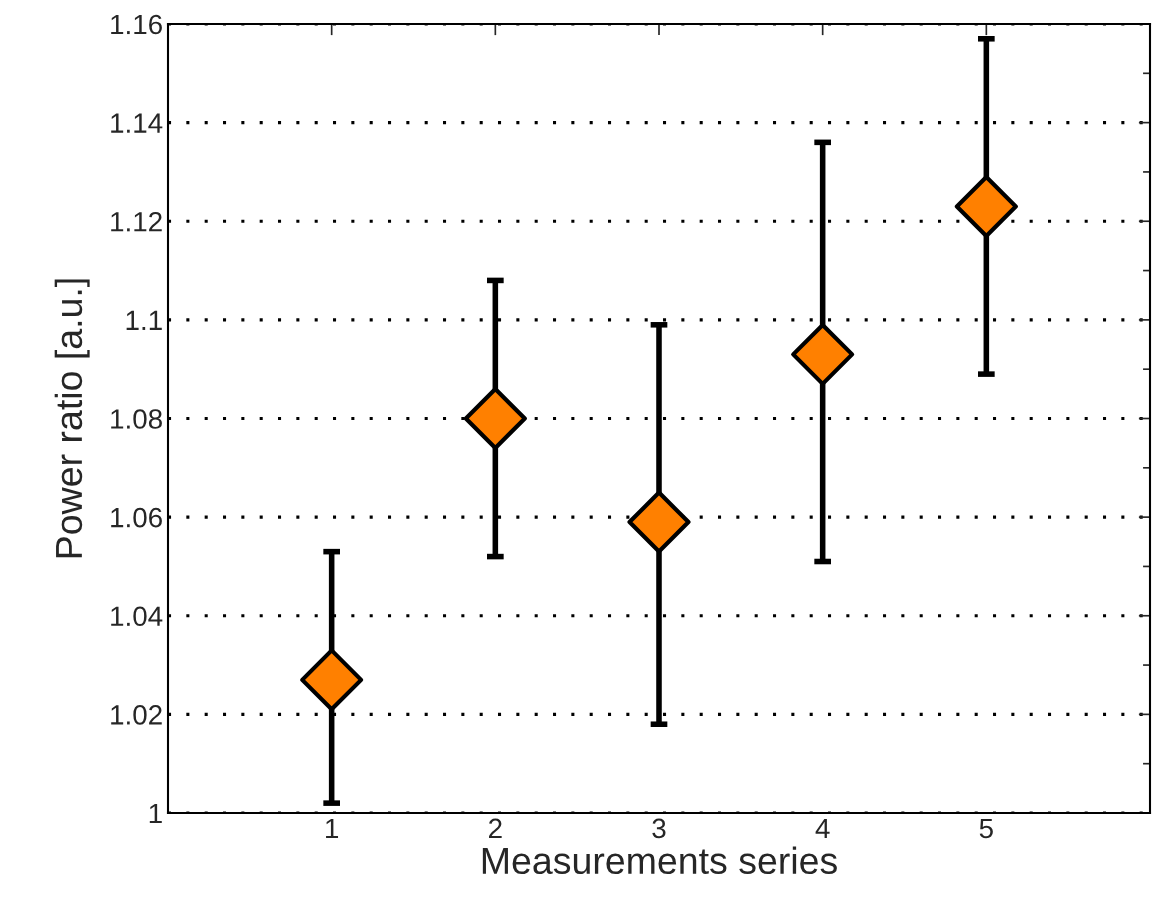 The width and height of the screenshot is (1156, 916). Describe the element at coordinates (495, 828) in the screenshot. I see `x-tick-label: 2` at that location.